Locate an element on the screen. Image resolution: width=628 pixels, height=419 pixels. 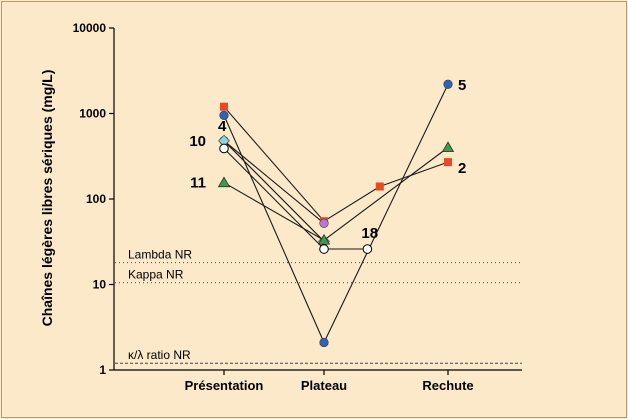
y-tick-label: 10 is located at coordinates (100, 285).